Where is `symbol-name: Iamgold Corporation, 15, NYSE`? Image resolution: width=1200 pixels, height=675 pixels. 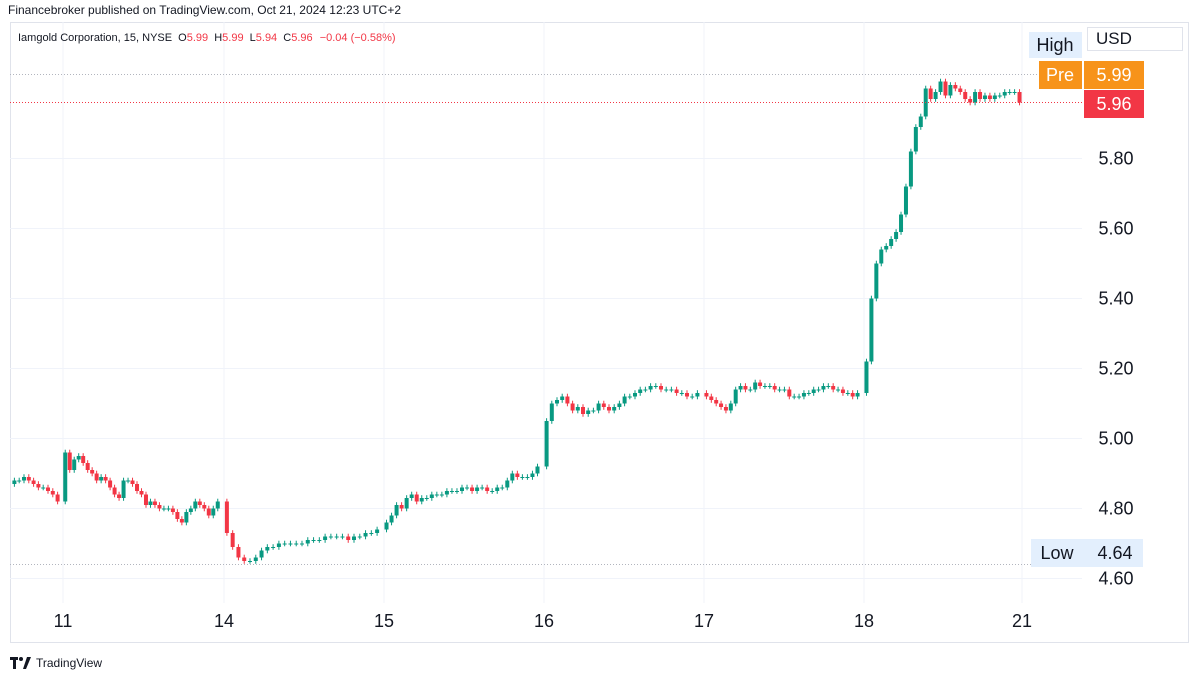 symbol-name: Iamgold Corporation, 15, NYSE is located at coordinates (95, 38).